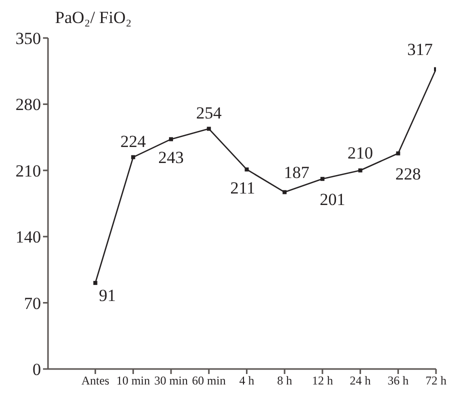  Describe the element at coordinates (333, 199) in the screenshot. I see `data-label: 201` at that location.